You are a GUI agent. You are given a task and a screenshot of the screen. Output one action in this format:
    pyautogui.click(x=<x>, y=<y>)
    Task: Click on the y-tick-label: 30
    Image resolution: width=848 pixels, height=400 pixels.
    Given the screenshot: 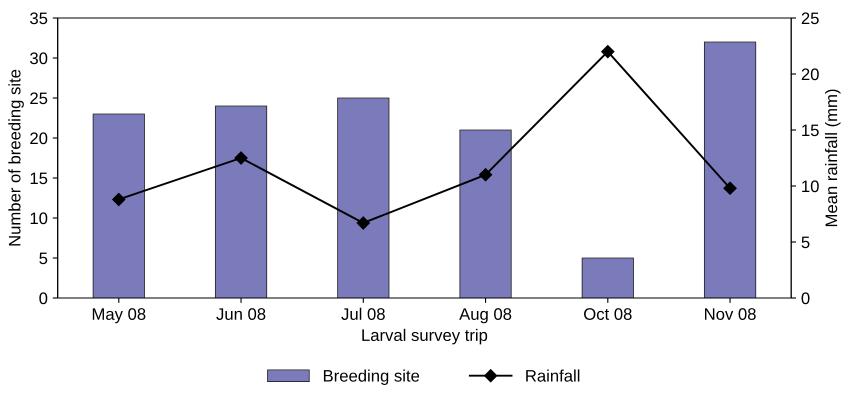 What is the action you would take?
    pyautogui.click(x=39, y=58)
    